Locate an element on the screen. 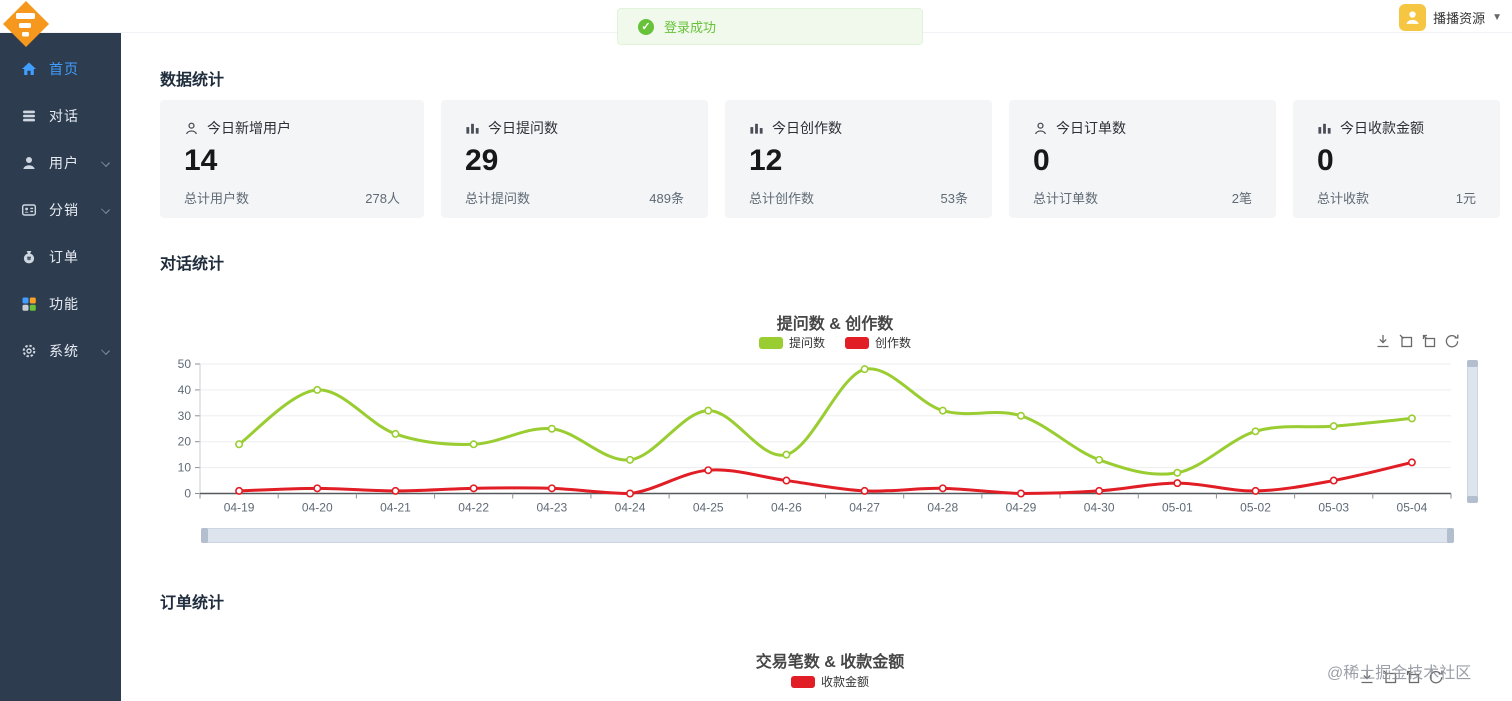 This screenshot has width=1512, height=701. slider-handle-top is located at coordinates (1472, 363).